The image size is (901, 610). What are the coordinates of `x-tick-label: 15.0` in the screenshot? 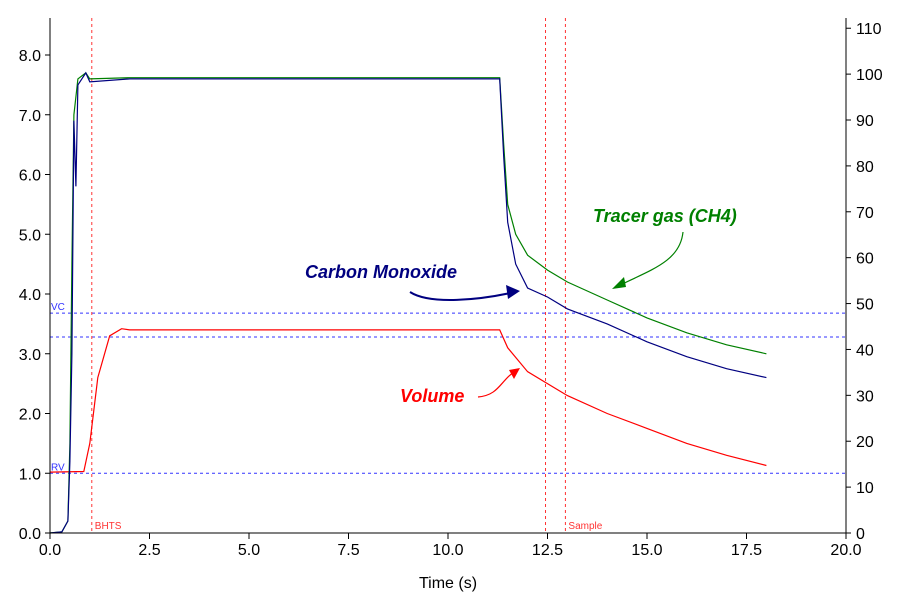 It's located at (646, 550).